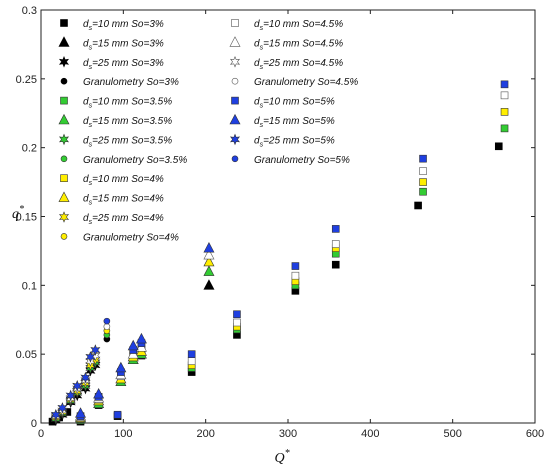  What do you see at coordinates (123, 64) in the screenshot?
I see `legend-entry-label: ds=25 mm So=3%` at bounding box center [123, 64].